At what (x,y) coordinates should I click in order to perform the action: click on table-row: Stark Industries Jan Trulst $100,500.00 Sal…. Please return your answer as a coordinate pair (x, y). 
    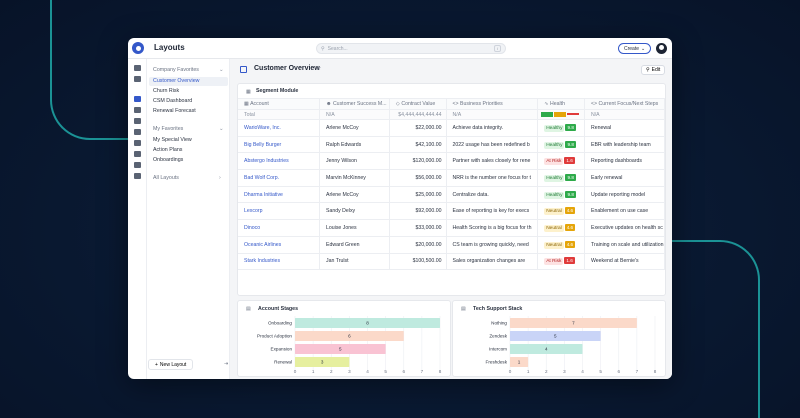
    Looking at the image, I should click on (451, 262).